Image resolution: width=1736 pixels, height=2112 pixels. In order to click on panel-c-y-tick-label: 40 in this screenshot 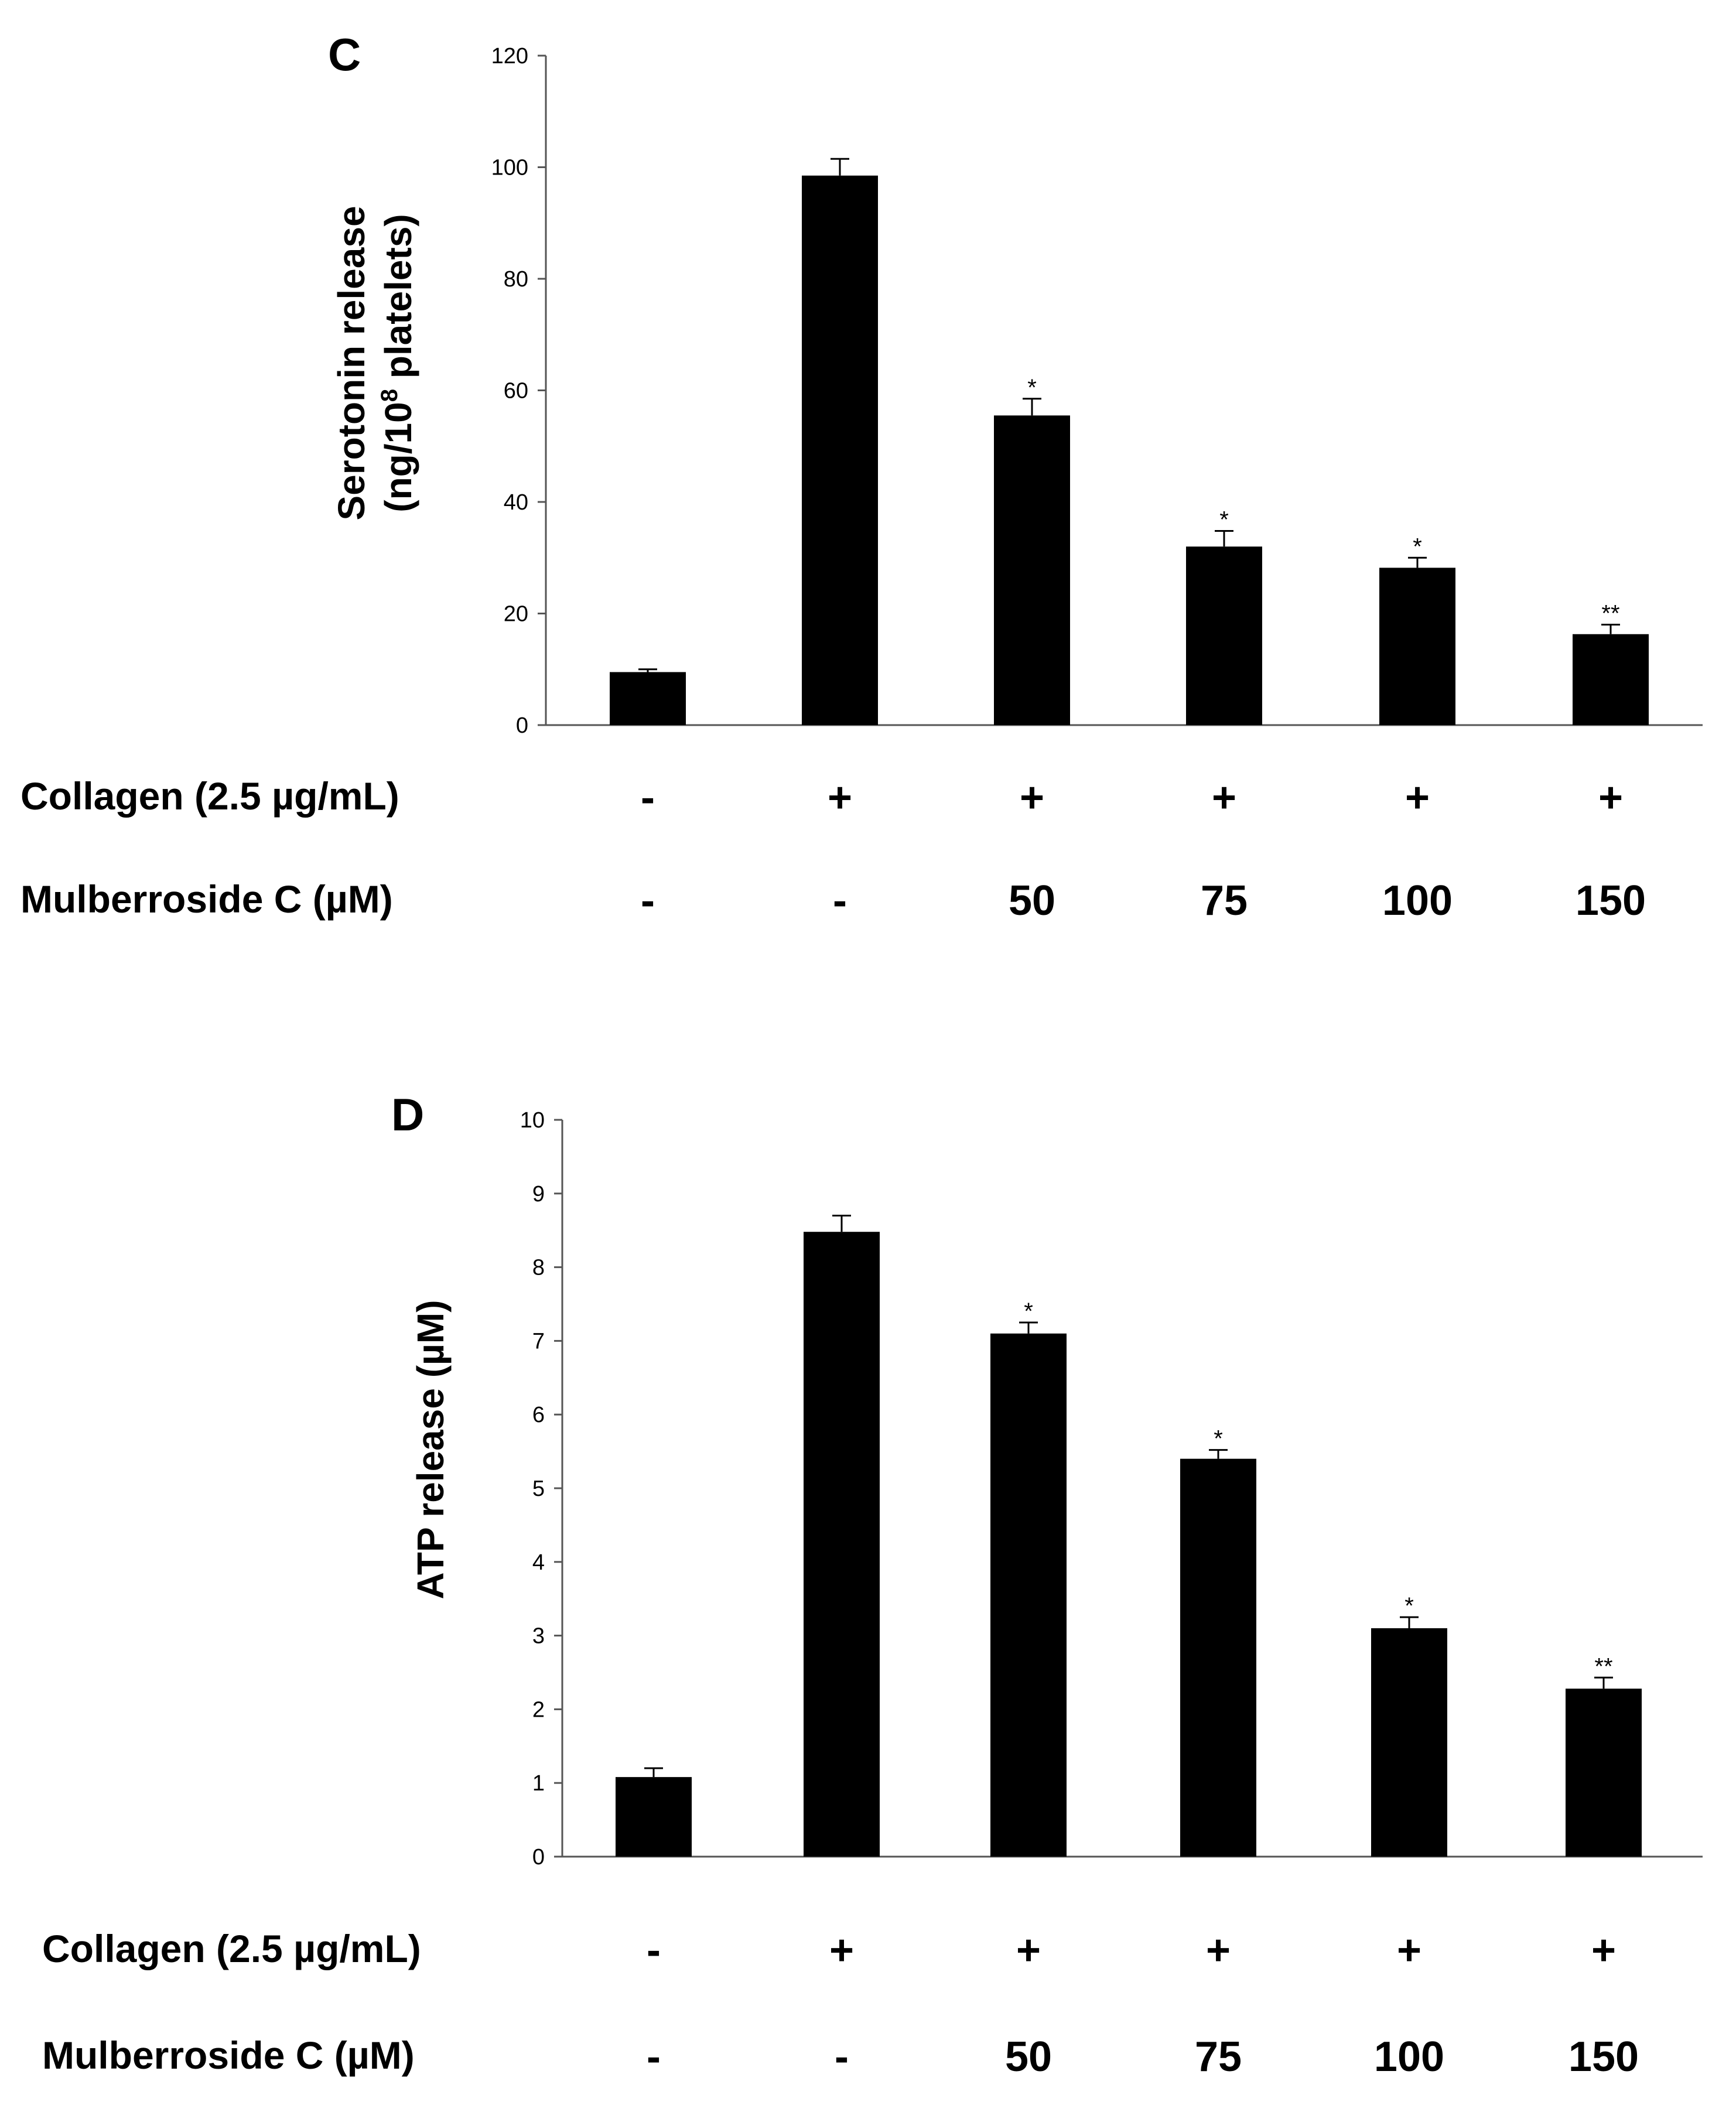, I will do `click(516, 502)`.